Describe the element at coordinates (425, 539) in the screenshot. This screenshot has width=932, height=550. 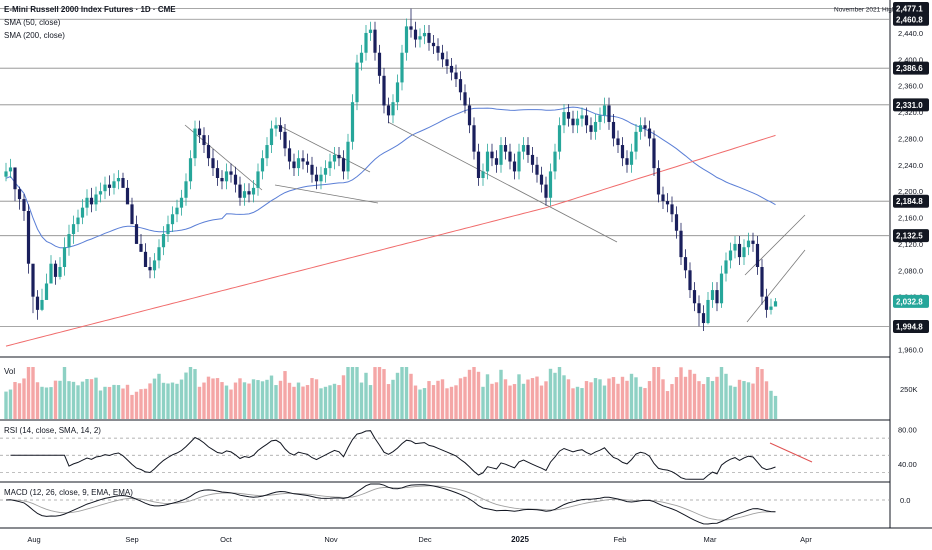
I see `x-axis-tick-label: Dec` at that location.